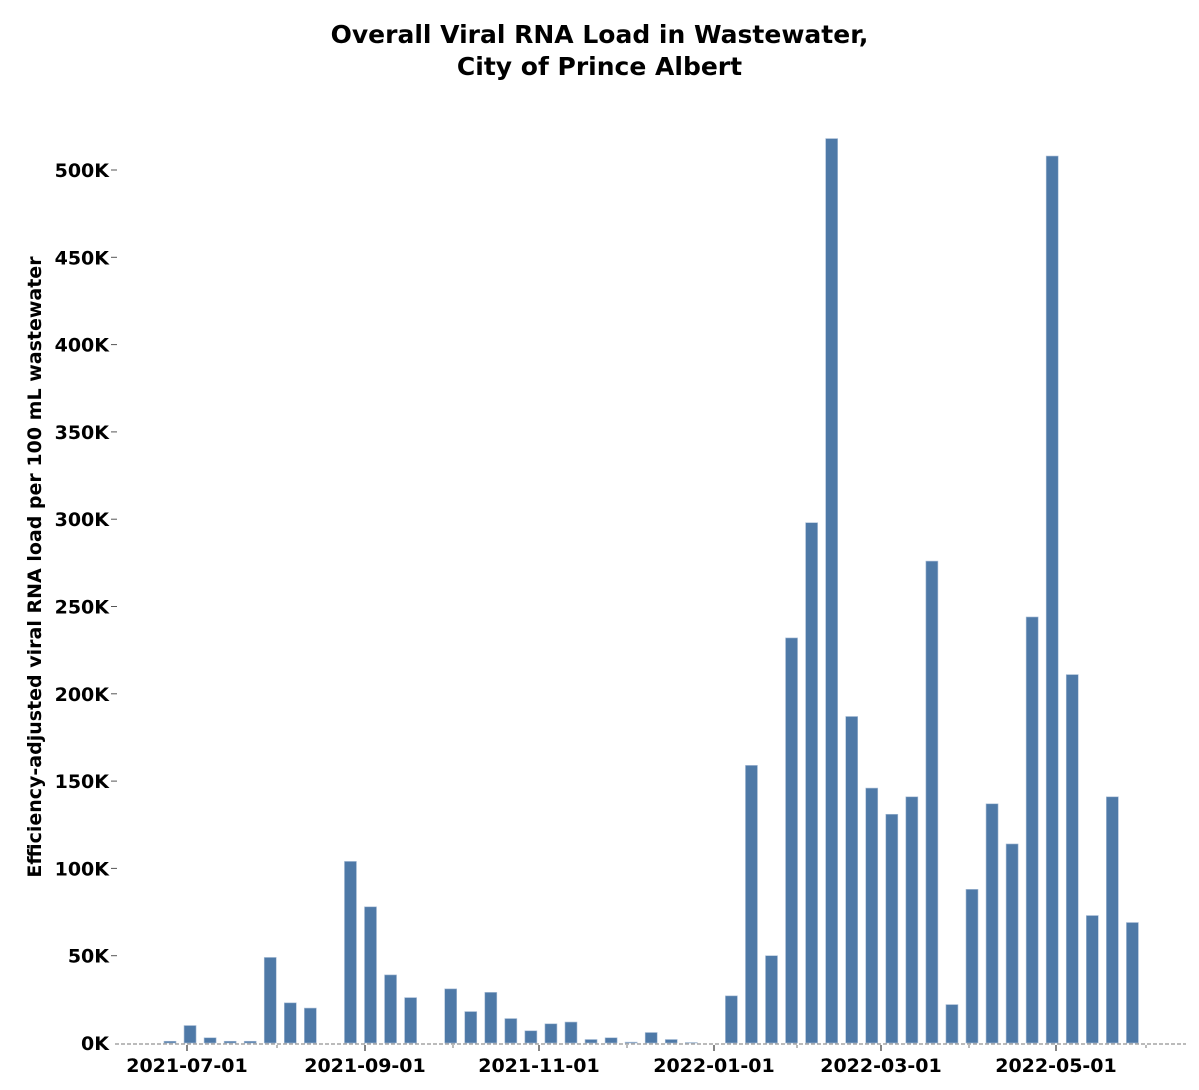 This screenshot has height=1090, width=1199. What do you see at coordinates (89, 957) in the screenshot?
I see `y-tick-label: 50K` at bounding box center [89, 957].